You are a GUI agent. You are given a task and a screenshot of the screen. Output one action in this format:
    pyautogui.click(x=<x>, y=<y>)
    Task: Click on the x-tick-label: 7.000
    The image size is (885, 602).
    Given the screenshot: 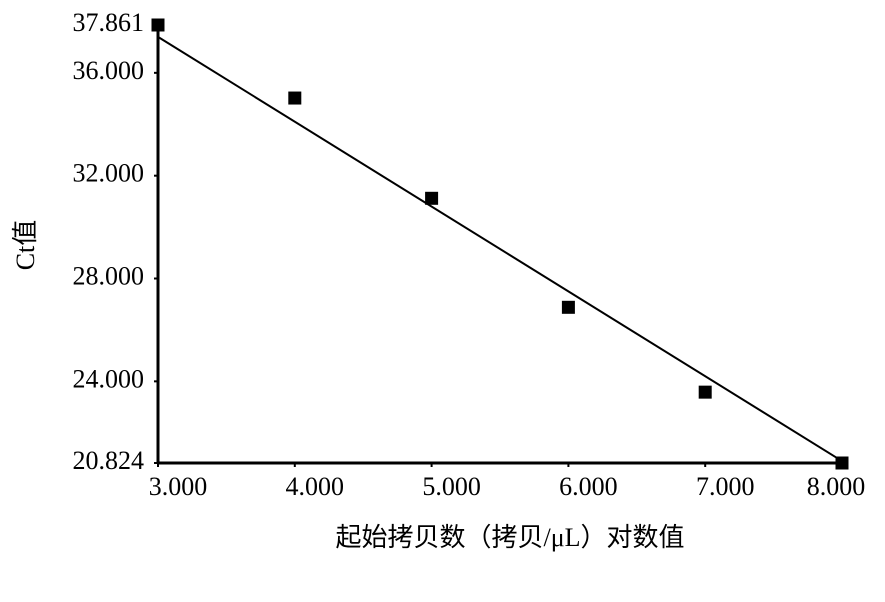 What is the action you would take?
    pyautogui.click(x=725, y=486)
    